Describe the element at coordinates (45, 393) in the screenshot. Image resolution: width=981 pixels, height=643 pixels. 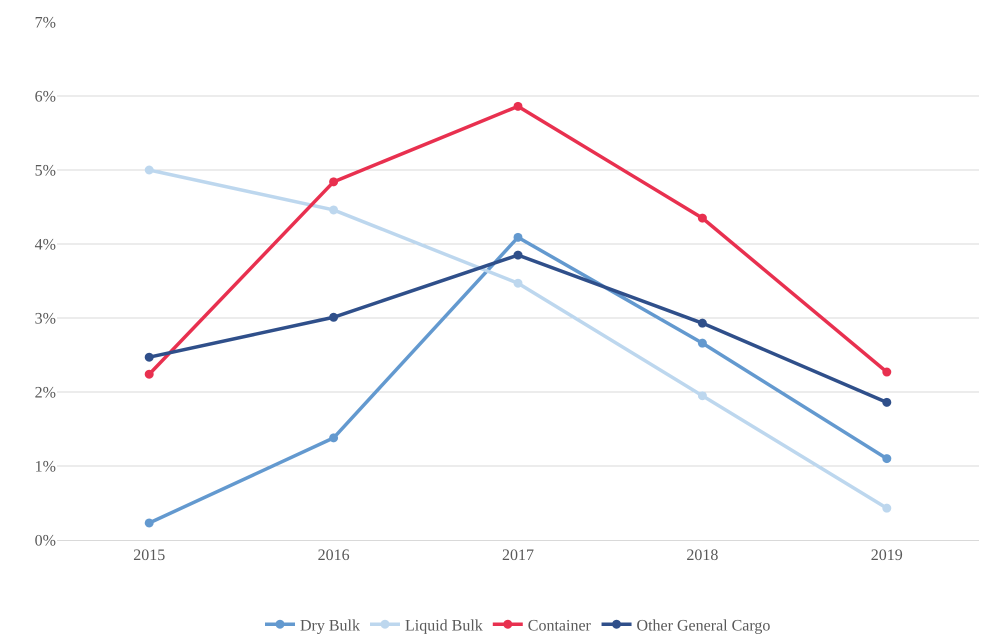
I see `y-tick-label: 2%` at that location.